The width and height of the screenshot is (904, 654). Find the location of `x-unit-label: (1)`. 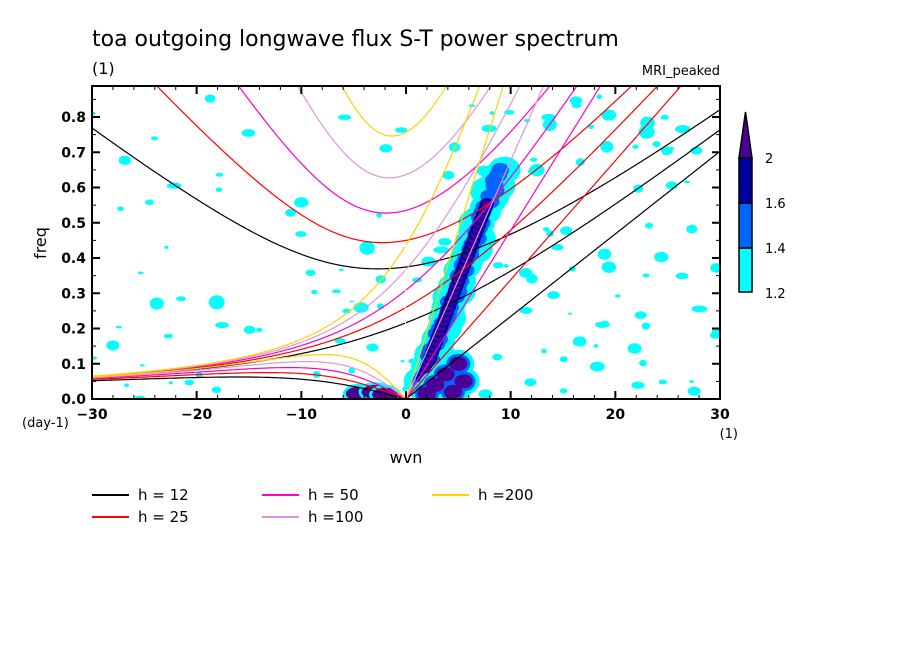

x-unit-label: (1) is located at coordinates (729, 434).